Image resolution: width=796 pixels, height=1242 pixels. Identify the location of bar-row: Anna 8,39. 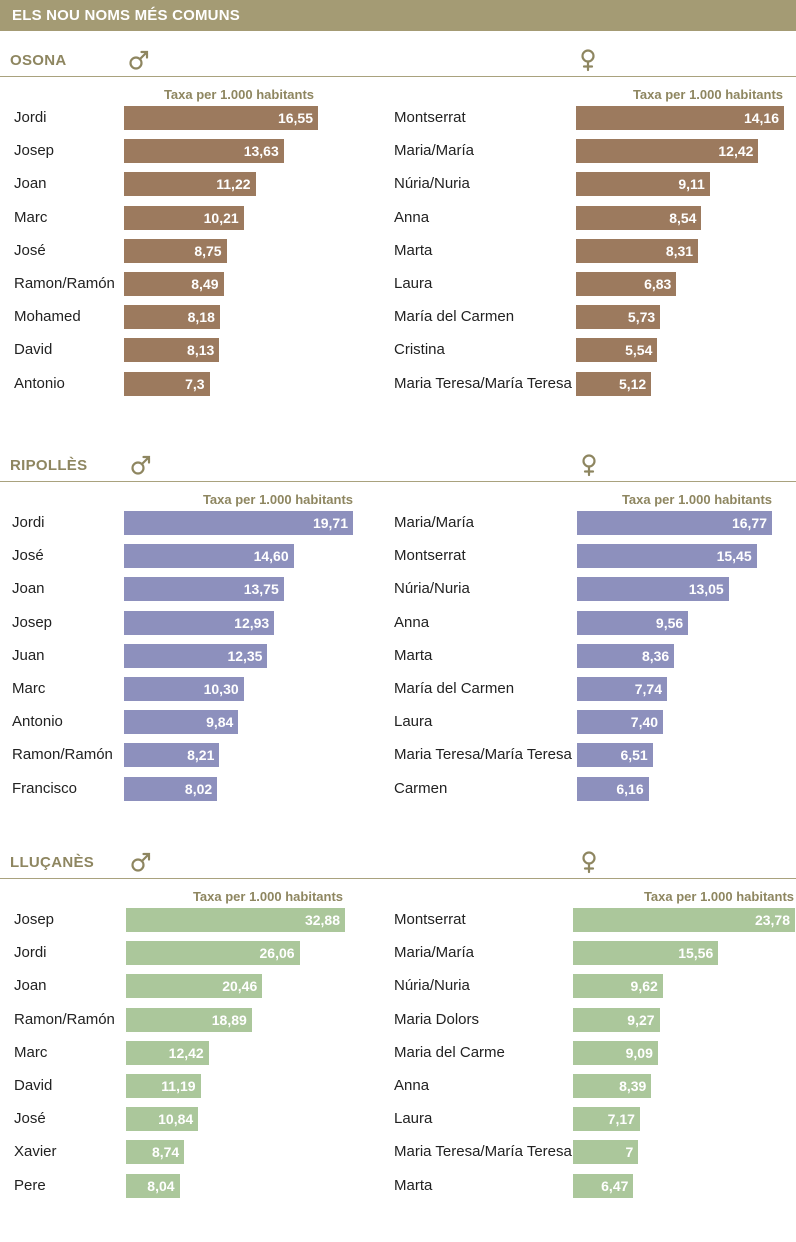
(398, 1086).